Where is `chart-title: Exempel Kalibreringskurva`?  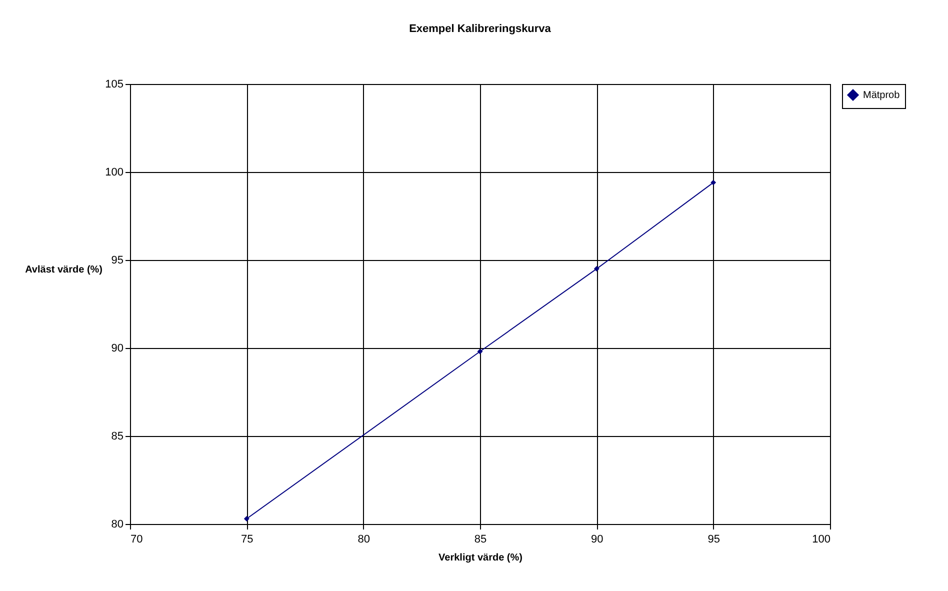 chart-title: Exempel Kalibreringskurva is located at coordinates (480, 29).